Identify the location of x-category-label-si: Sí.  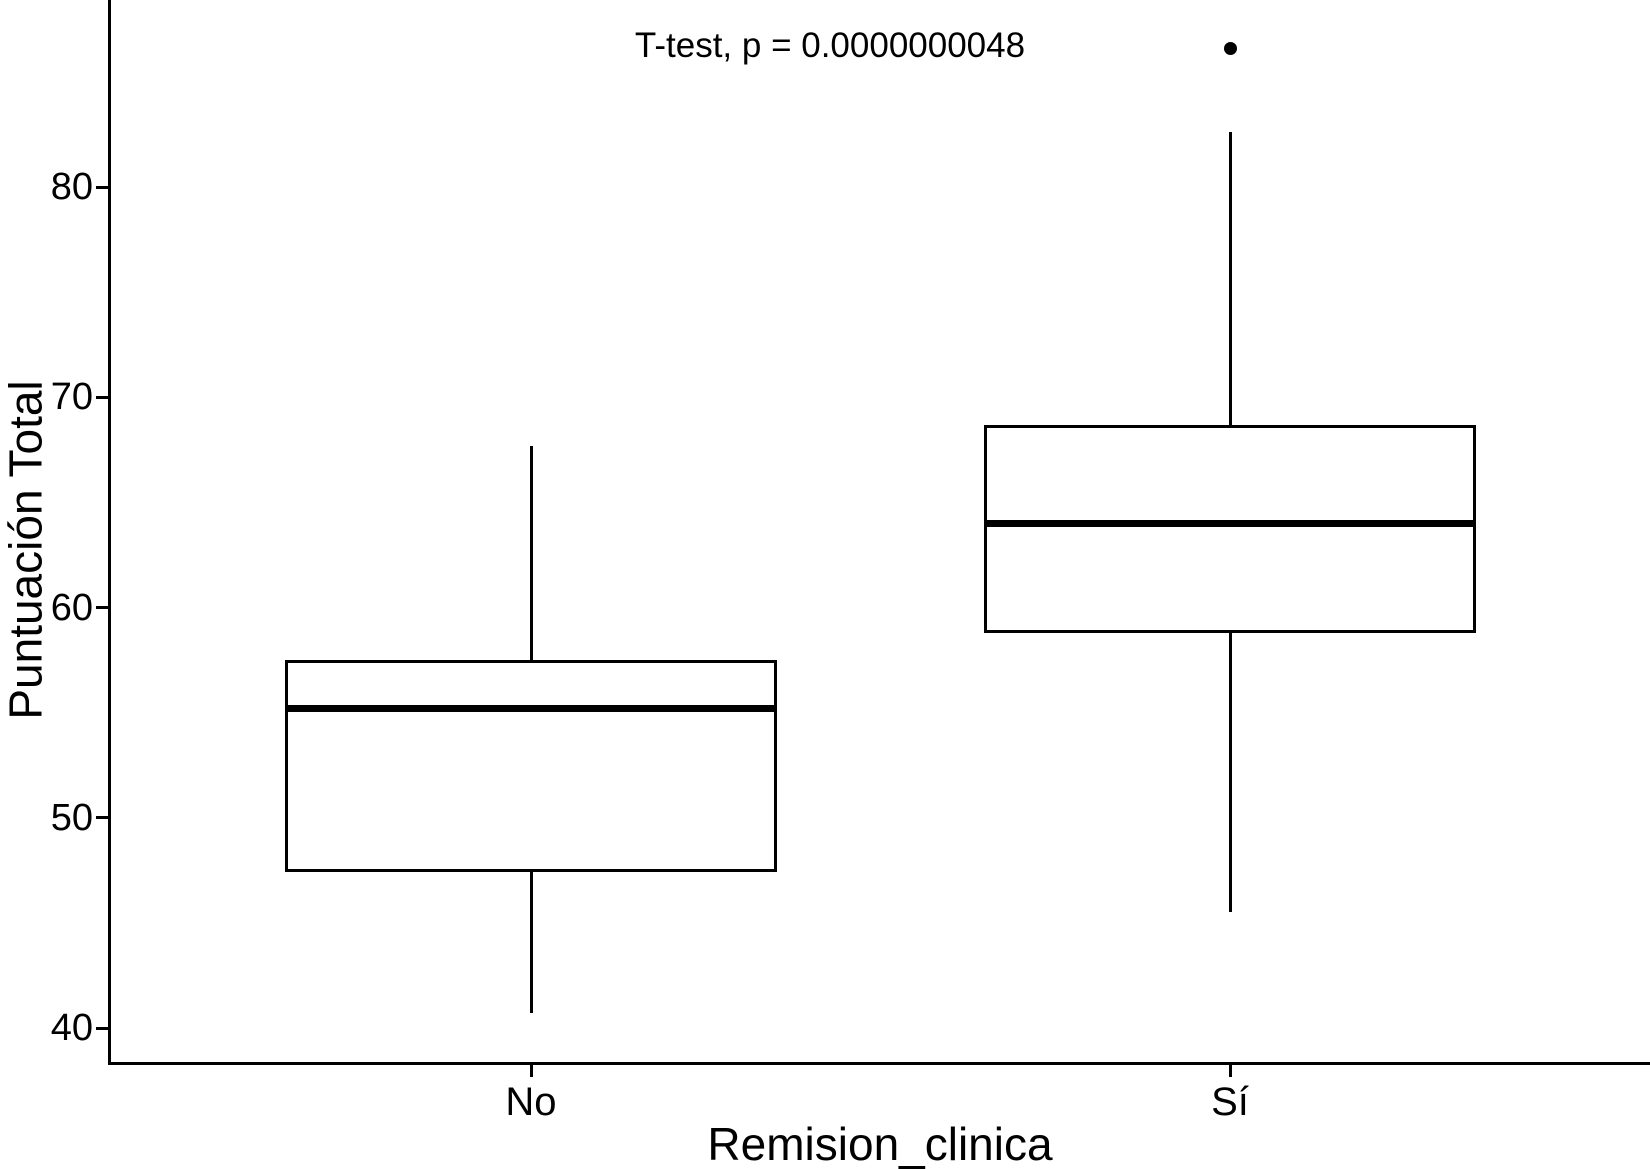
(1230, 1102).